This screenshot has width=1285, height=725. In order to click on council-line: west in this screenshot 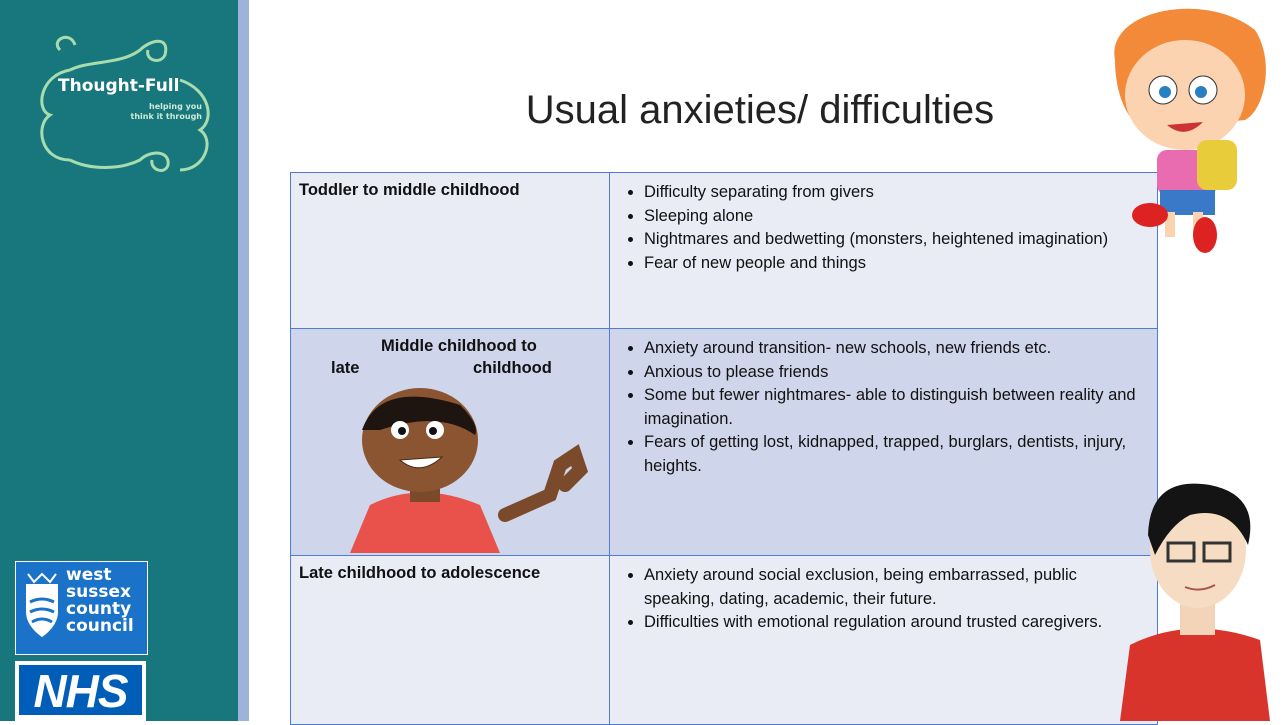, I will do `click(89, 575)`.